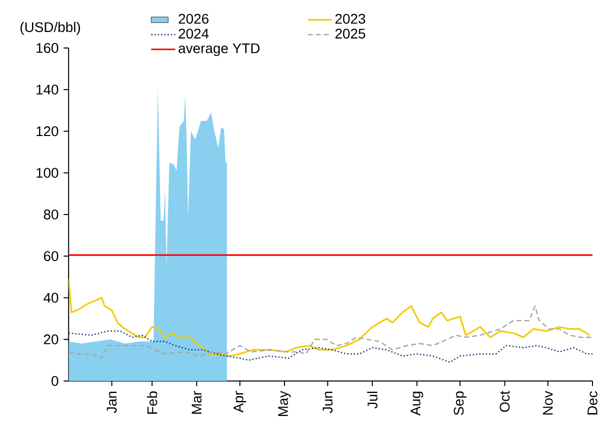 The image size is (603, 430). What do you see at coordinates (327, 403) in the screenshot?
I see `x-tick-label: Jun` at bounding box center [327, 403].